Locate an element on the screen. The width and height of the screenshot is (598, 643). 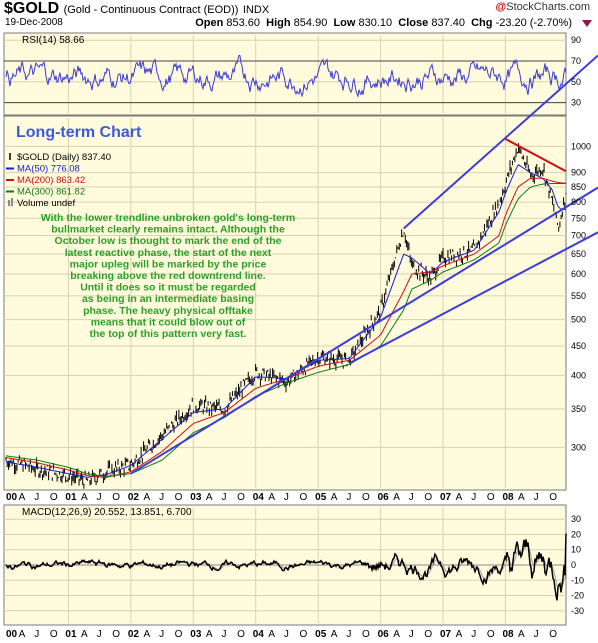
annotation-line: major upleg will be marked by the price is located at coordinates (168, 264).